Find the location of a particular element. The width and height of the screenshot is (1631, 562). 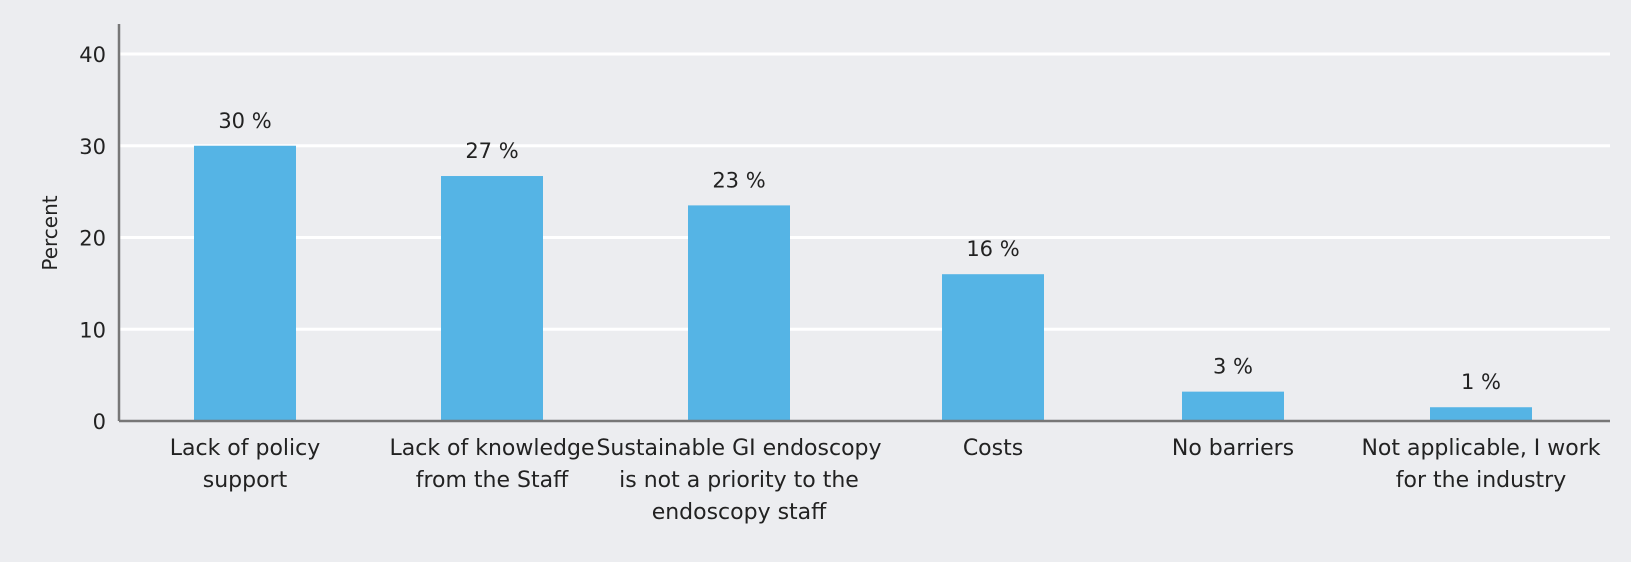

y-axis-ticks: 0 10 20 30 40 is located at coordinates (92, 238).